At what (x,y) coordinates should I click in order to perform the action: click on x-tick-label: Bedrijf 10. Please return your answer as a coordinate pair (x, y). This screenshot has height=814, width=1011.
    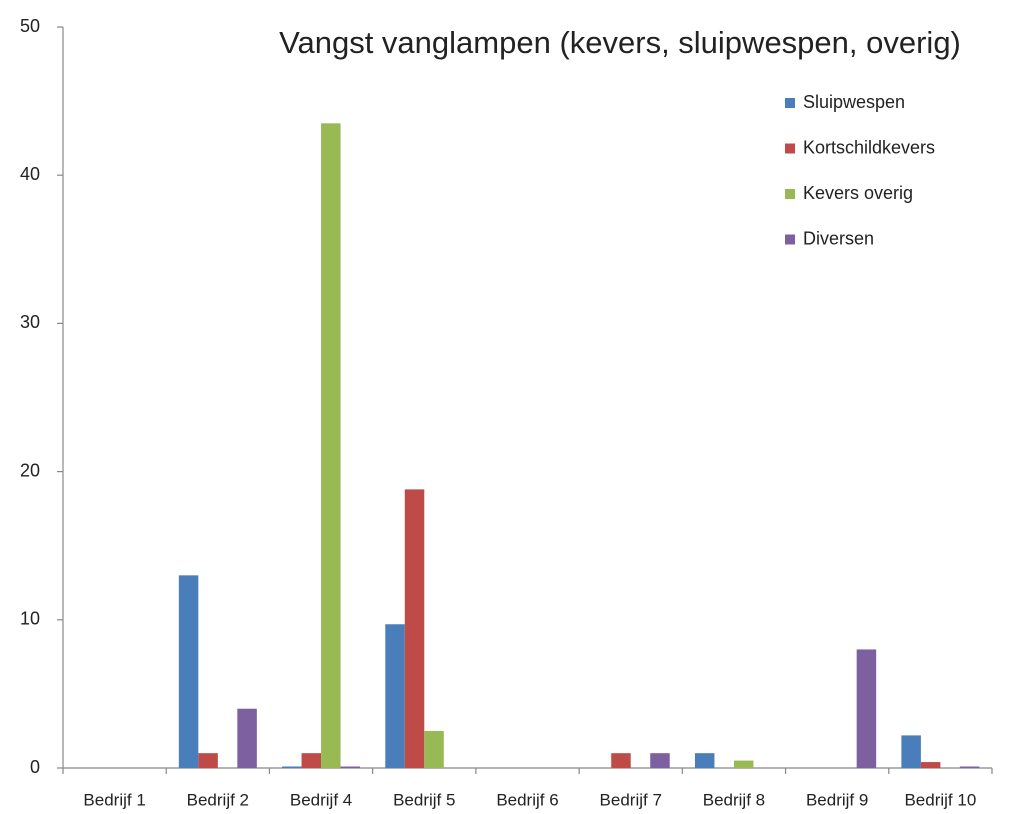
    Looking at the image, I should click on (940, 799).